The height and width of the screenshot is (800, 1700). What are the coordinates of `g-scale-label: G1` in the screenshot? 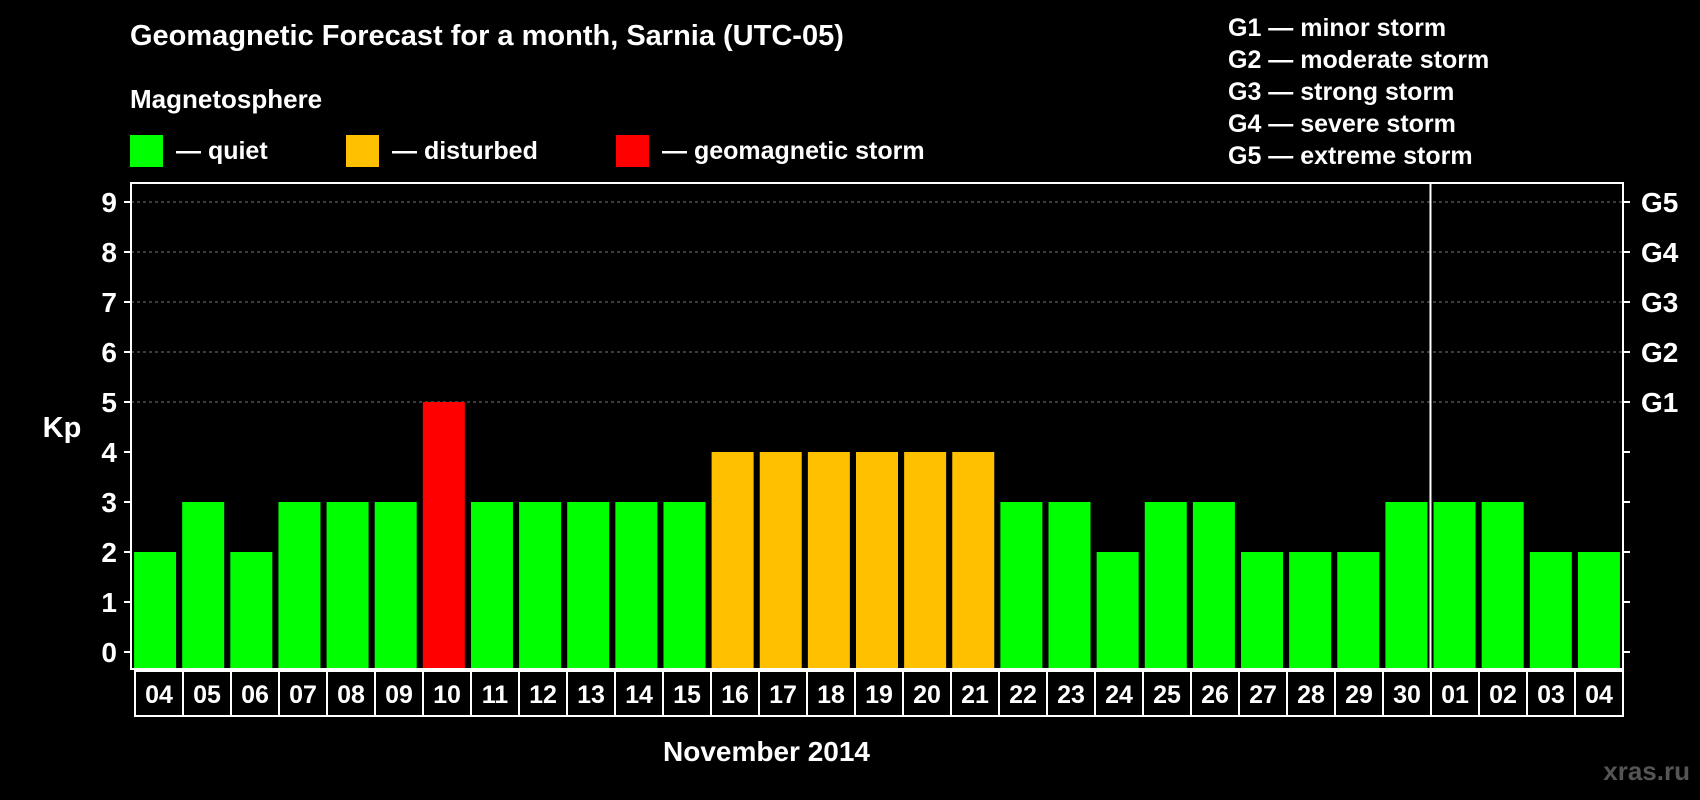 It's located at (1659, 402).